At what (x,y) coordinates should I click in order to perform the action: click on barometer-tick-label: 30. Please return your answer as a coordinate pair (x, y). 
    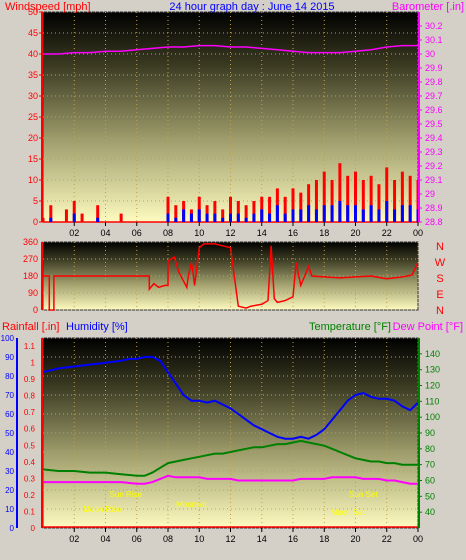
    Looking at the image, I should click on (430, 54).